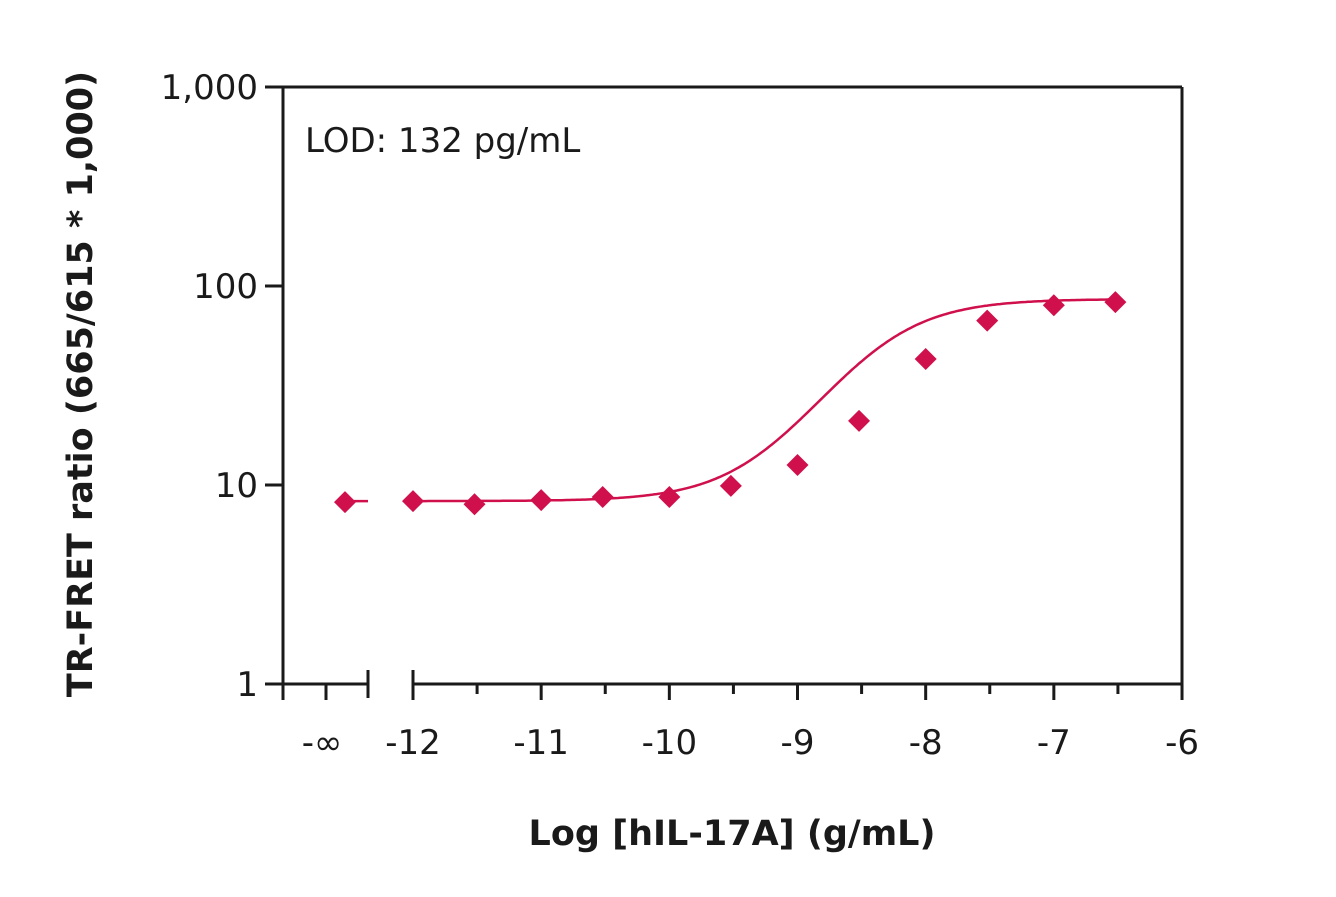  What do you see at coordinates (209, 88) in the screenshot?
I see `y-tick-label: 1,000` at bounding box center [209, 88].